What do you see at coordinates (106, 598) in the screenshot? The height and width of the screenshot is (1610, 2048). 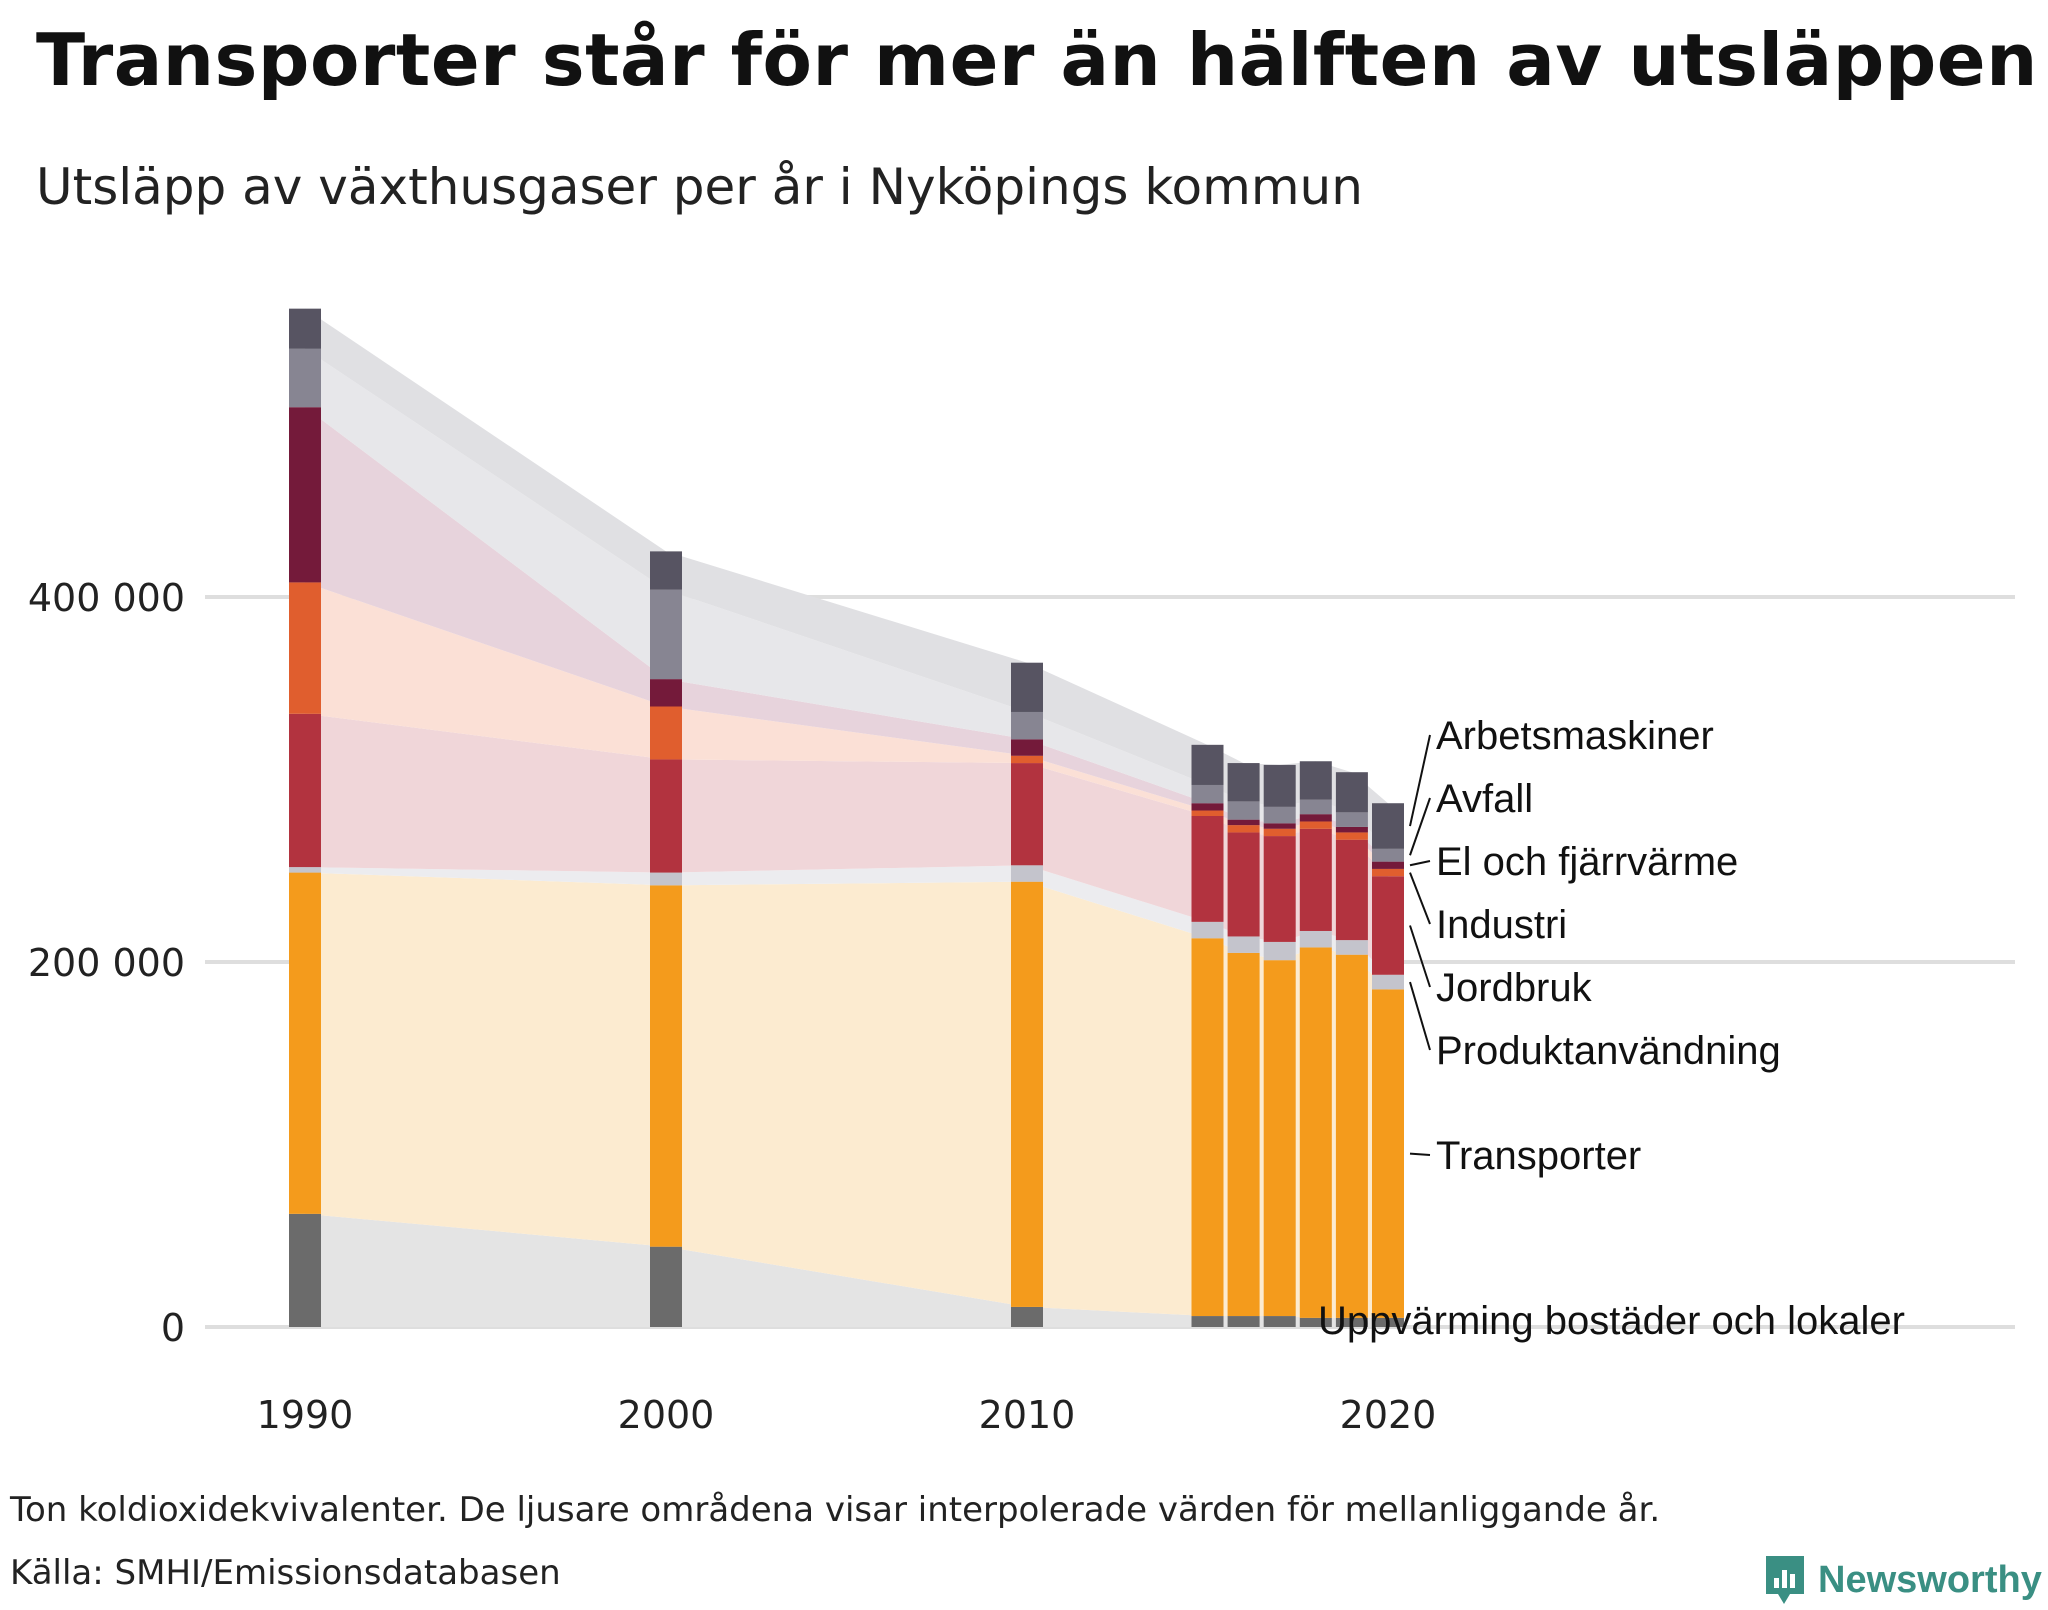 I see `y-tick-label: 400 000` at bounding box center [106, 598].